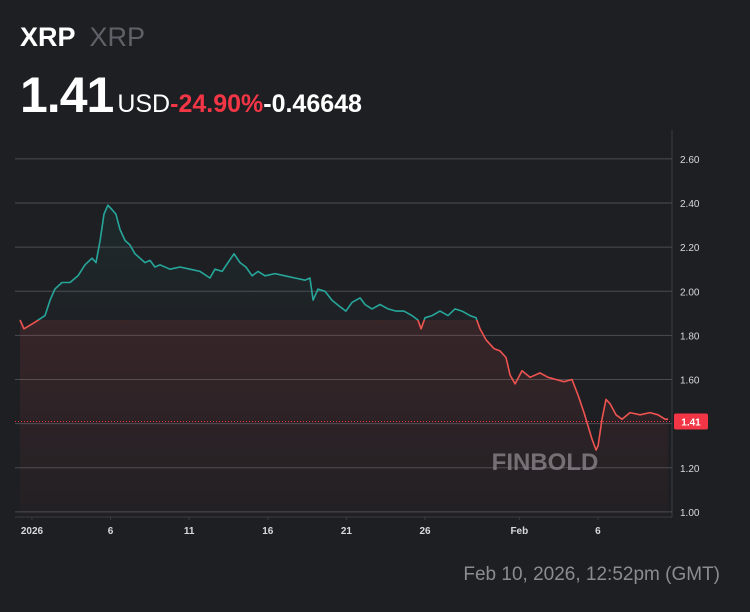 The width and height of the screenshot is (750, 612). I want to click on timestamp: Feb 10, 2026, 12:52pm (GMT), so click(591, 574).